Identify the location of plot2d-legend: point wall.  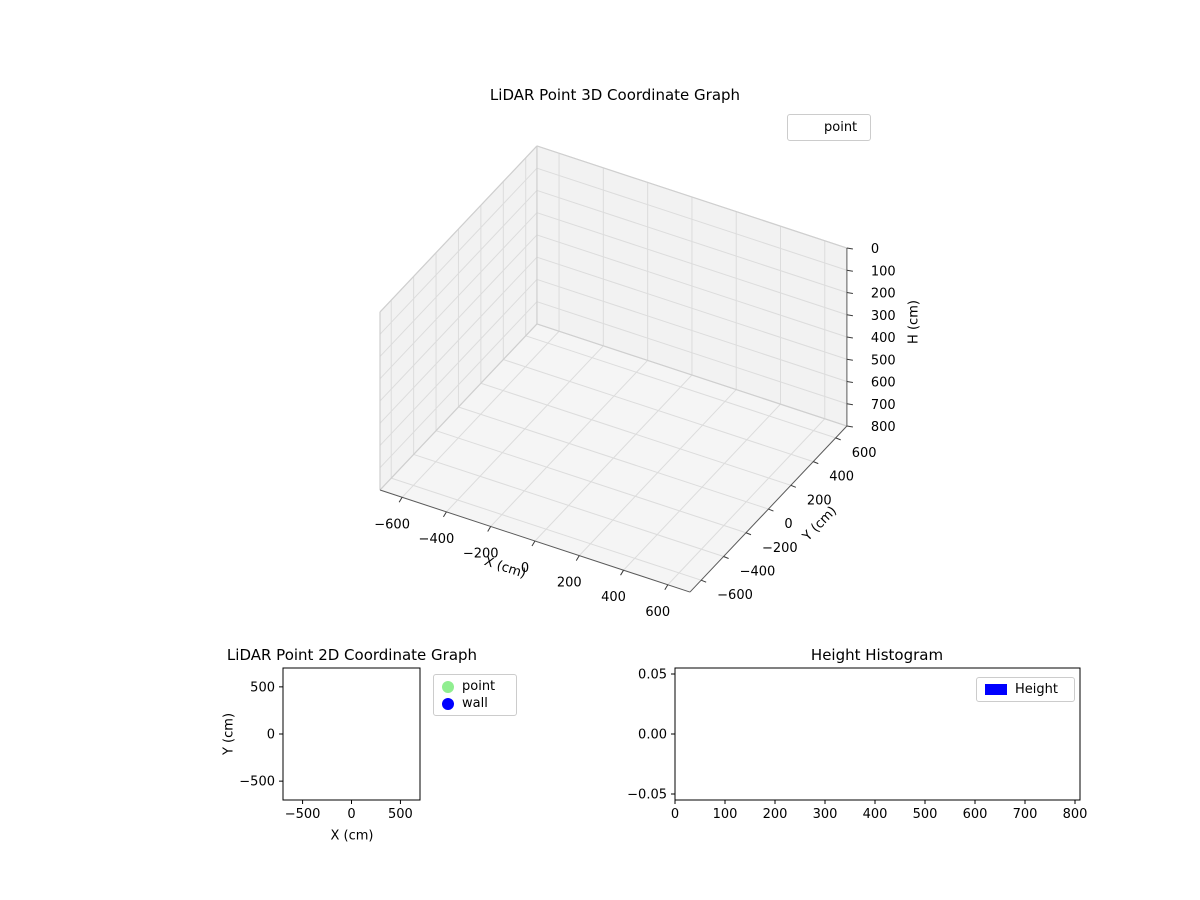
(475, 695).